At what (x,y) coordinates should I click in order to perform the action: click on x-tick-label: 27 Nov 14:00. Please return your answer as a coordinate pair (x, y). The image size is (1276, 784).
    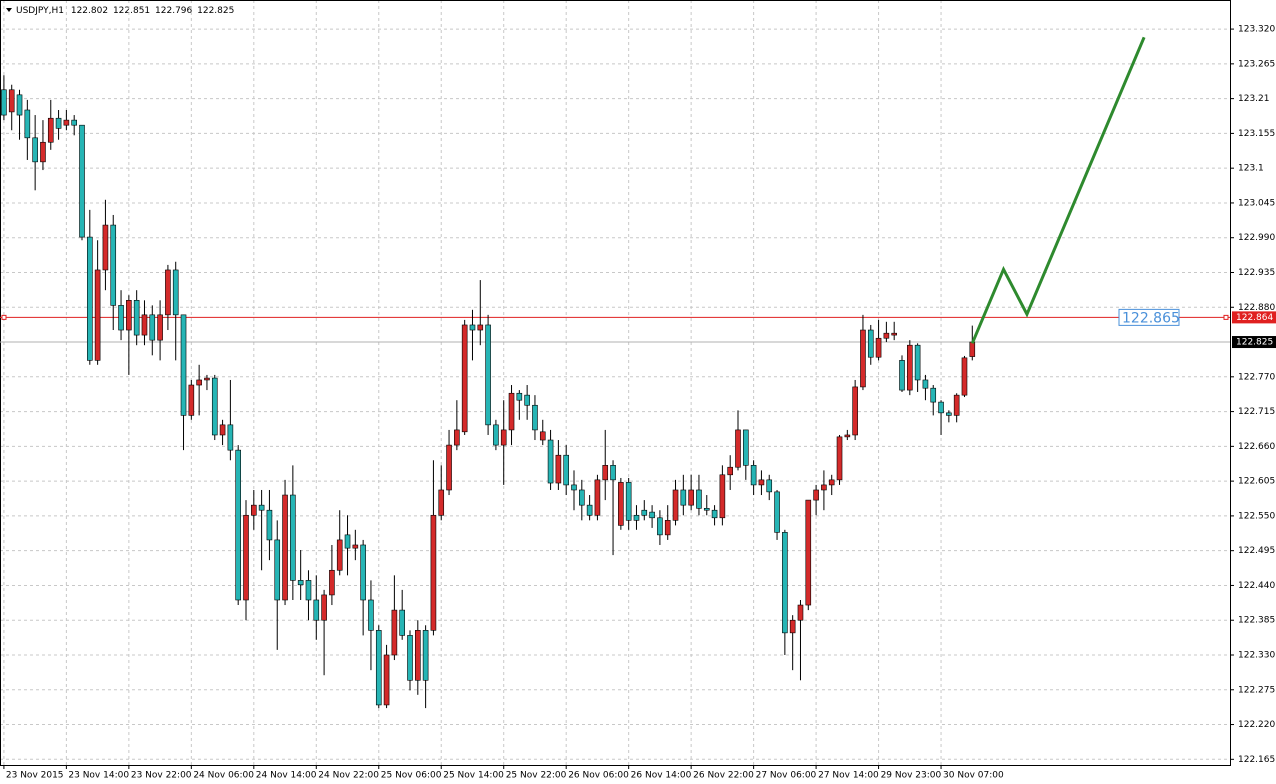
    Looking at the image, I should click on (848, 776).